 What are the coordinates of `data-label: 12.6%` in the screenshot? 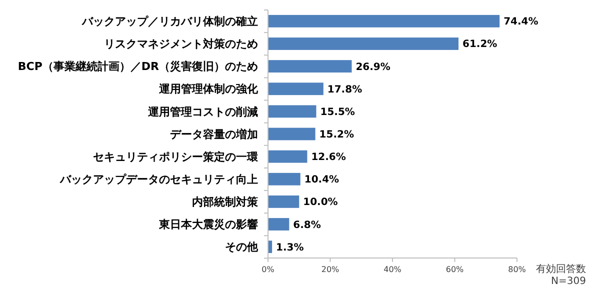 It's located at (328, 158).